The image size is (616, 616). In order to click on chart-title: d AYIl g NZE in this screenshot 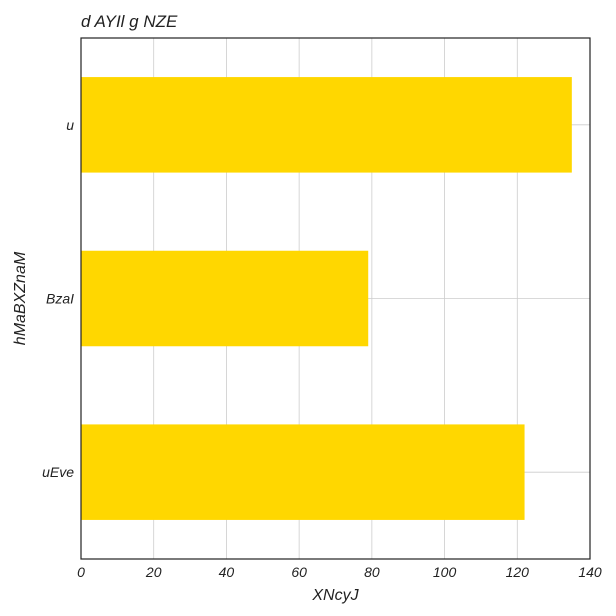, I will do `click(129, 21)`.